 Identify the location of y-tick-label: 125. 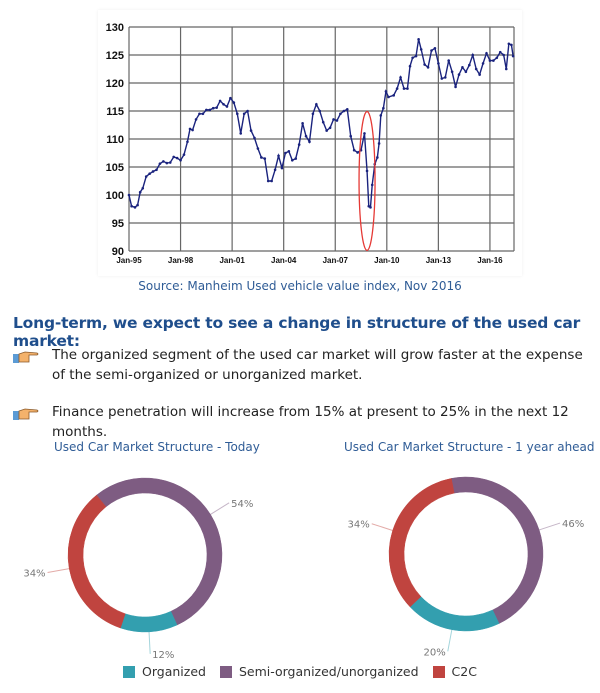
(115, 56).